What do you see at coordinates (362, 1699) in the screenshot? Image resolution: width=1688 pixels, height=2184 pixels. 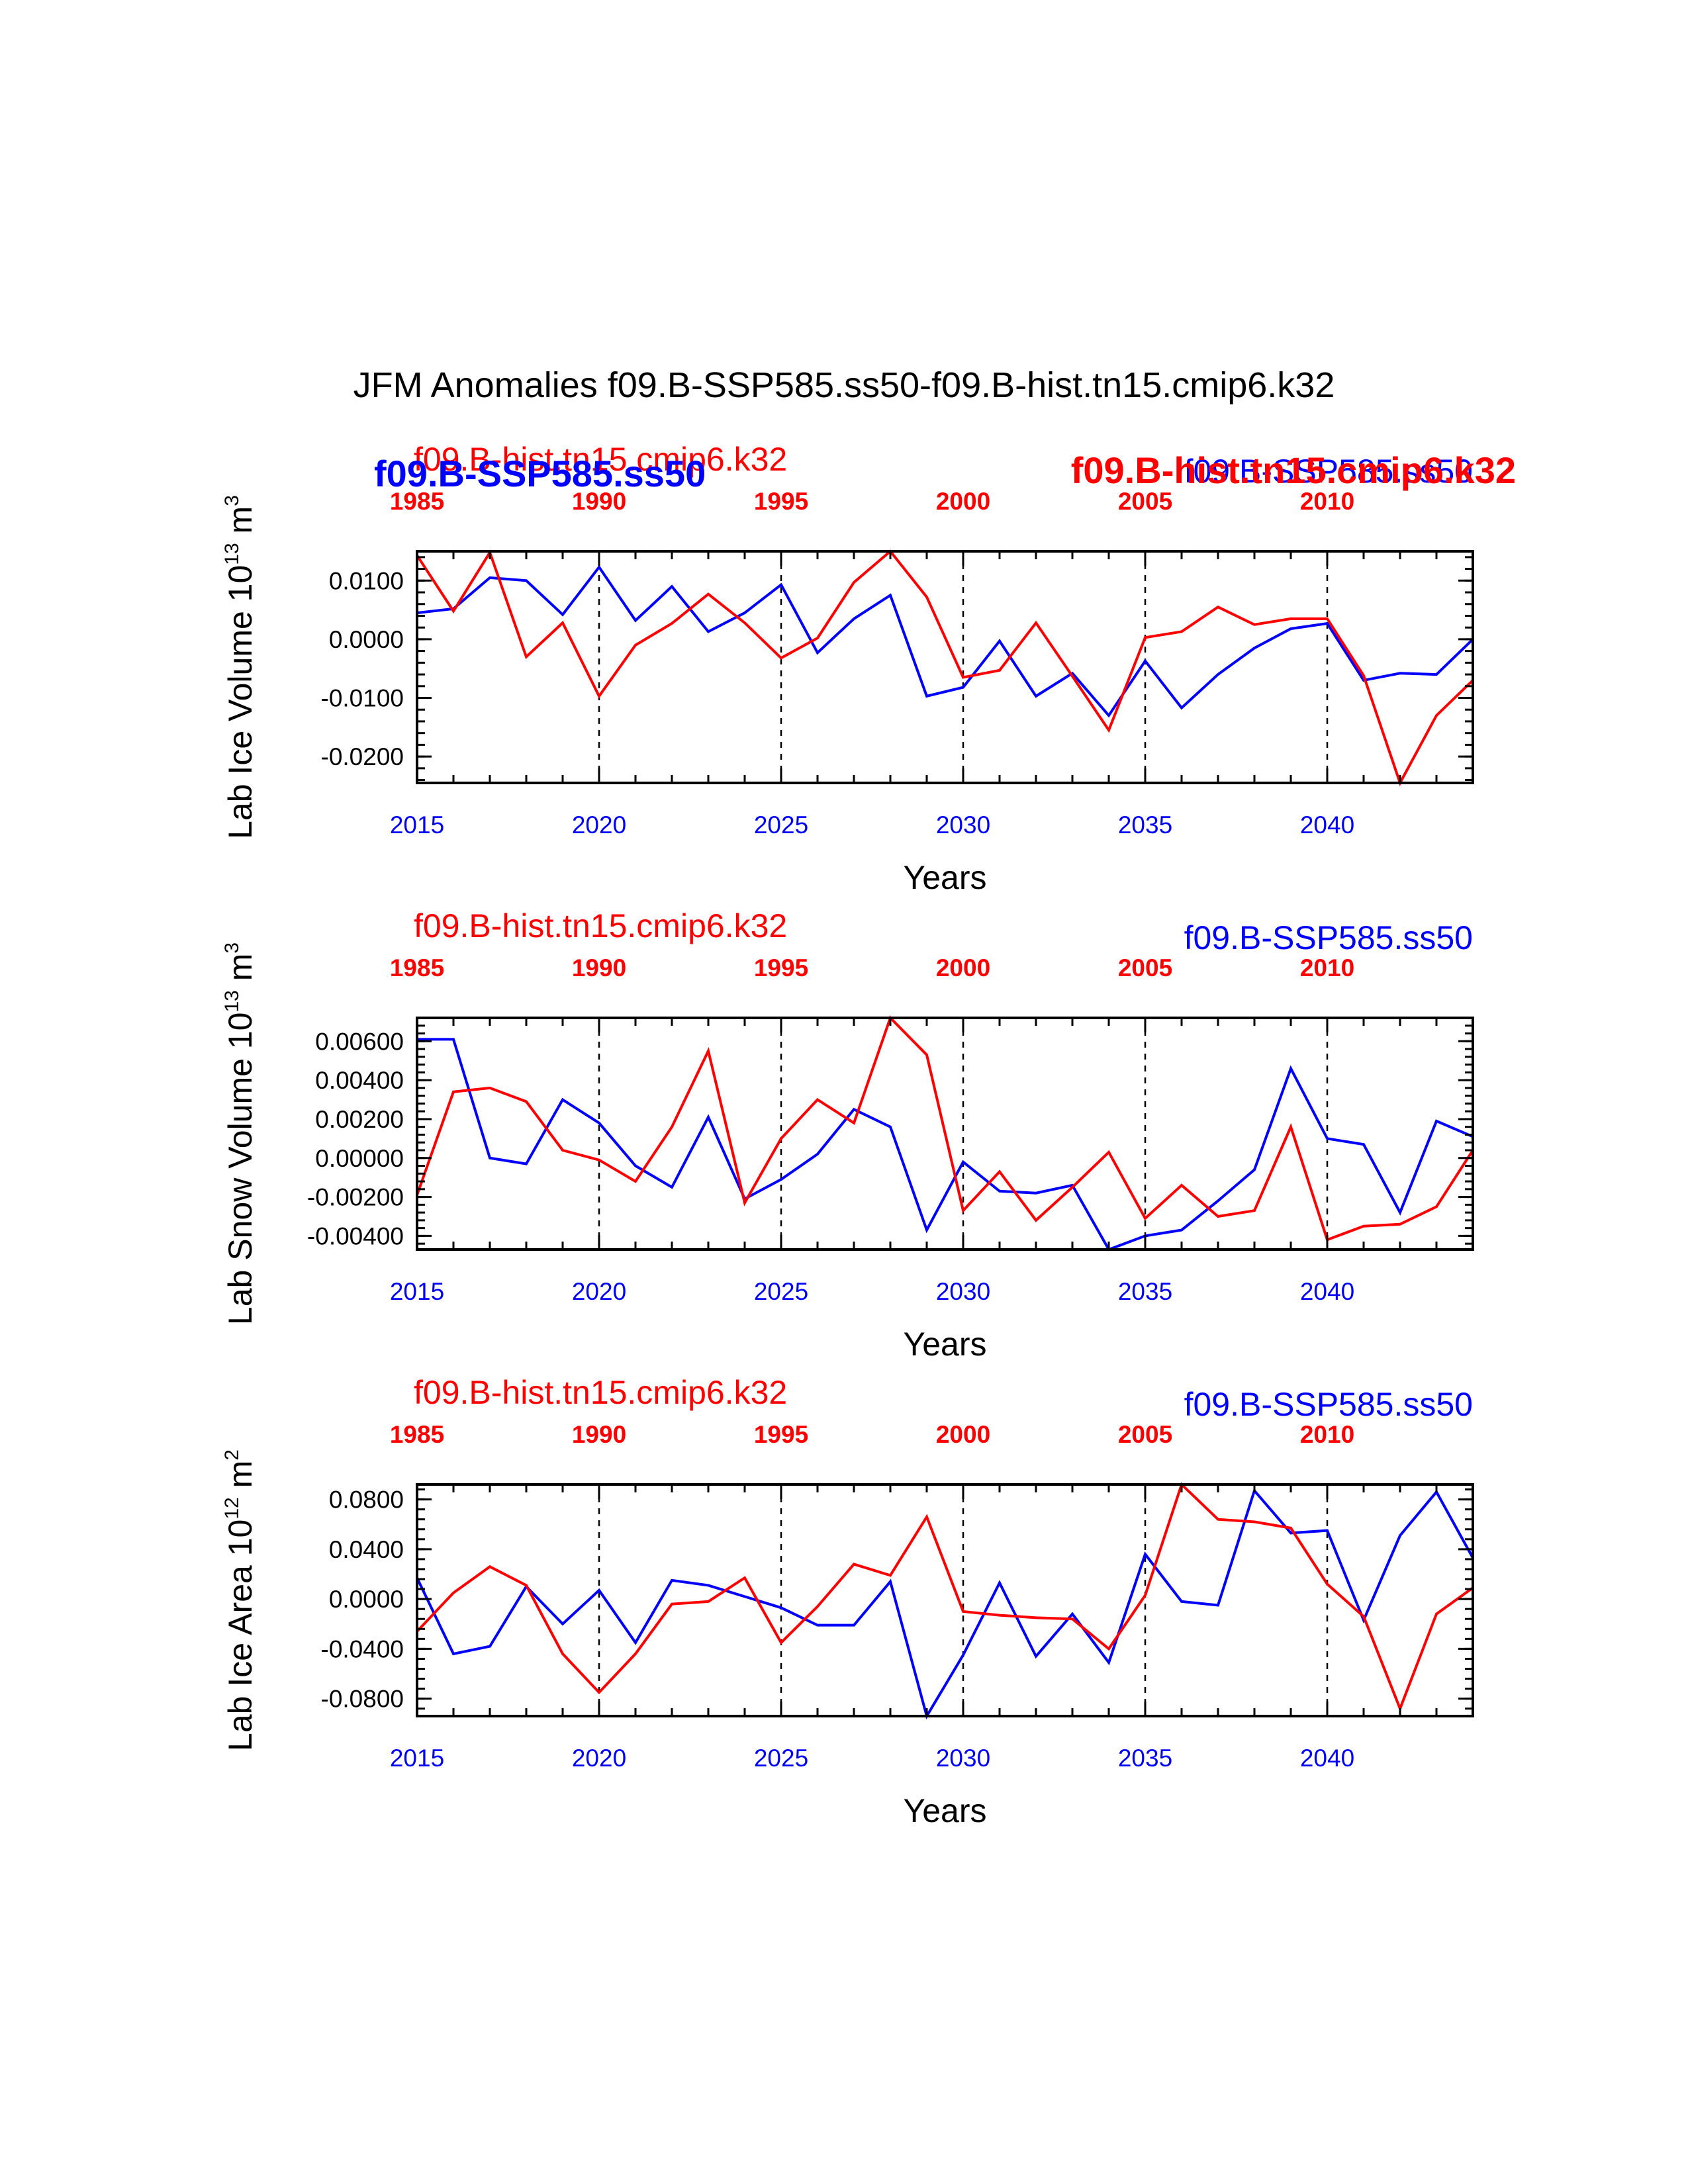 I see `y-tick-label: -0.0800` at bounding box center [362, 1699].